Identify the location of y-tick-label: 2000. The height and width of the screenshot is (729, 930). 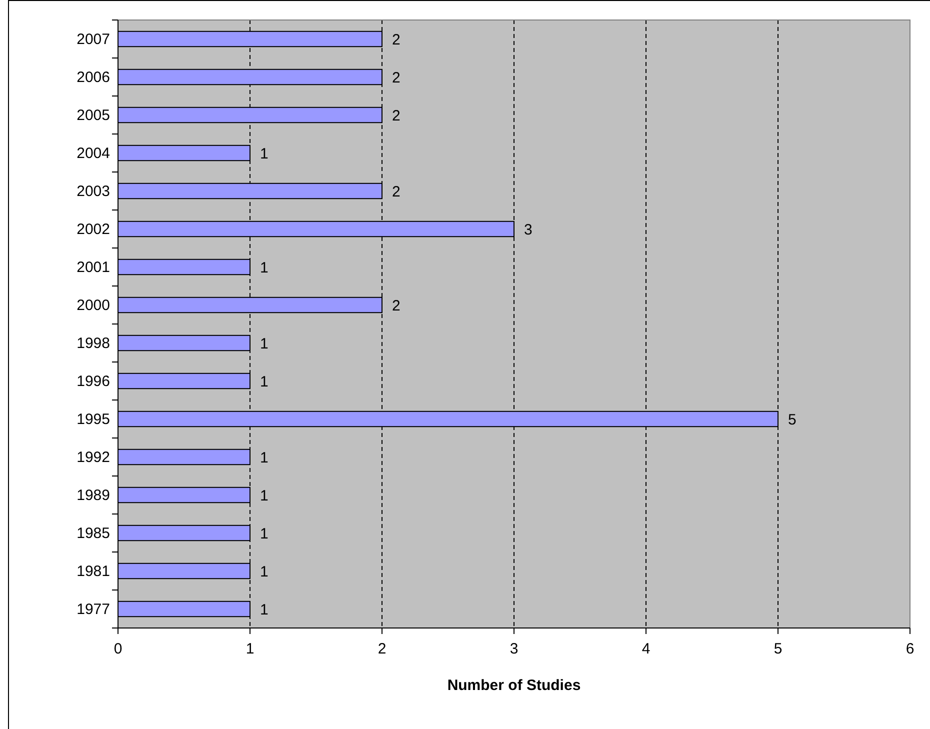
(93, 305).